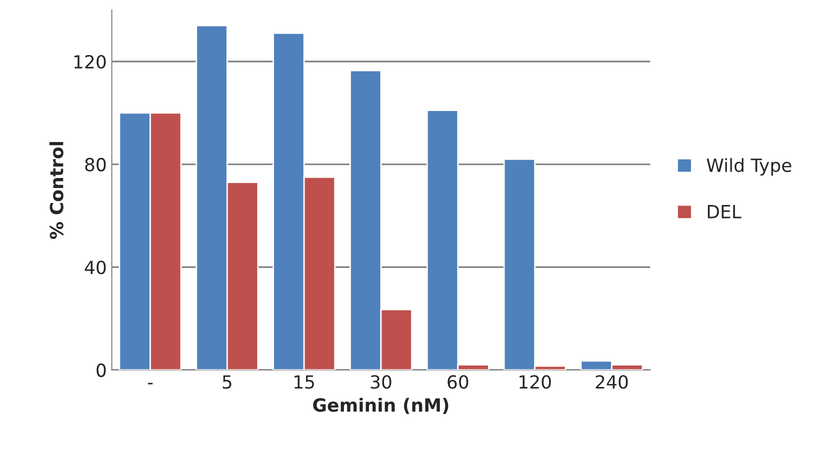 Image resolution: width=822 pixels, height=459 pixels. Describe the element at coordinates (725, 211) in the screenshot. I see `legend-label: DEL` at that location.